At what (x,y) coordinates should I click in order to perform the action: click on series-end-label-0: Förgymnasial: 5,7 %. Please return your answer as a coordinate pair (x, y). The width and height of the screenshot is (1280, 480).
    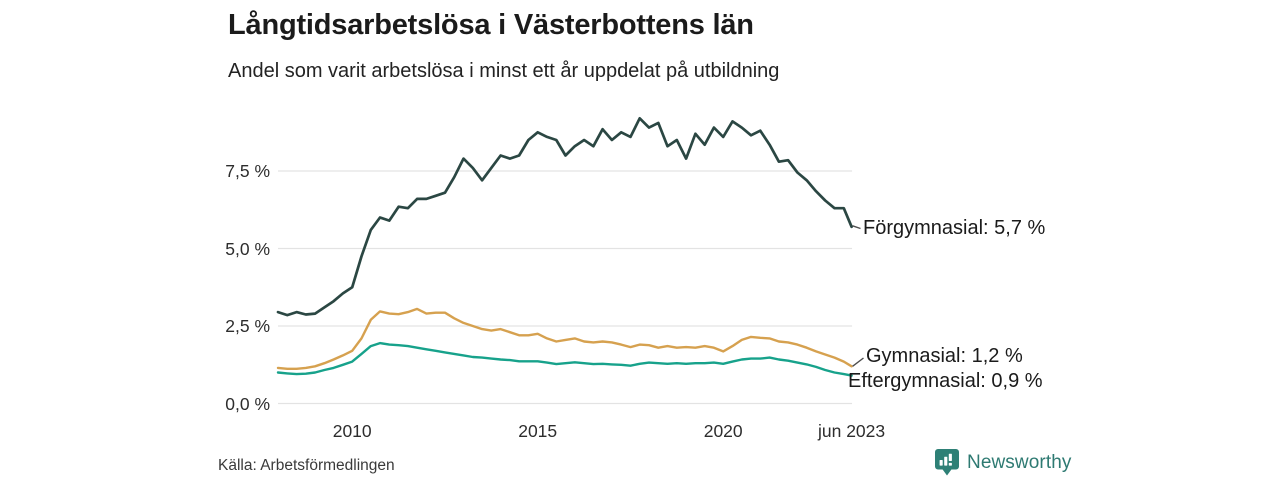
    Looking at the image, I should click on (954, 228).